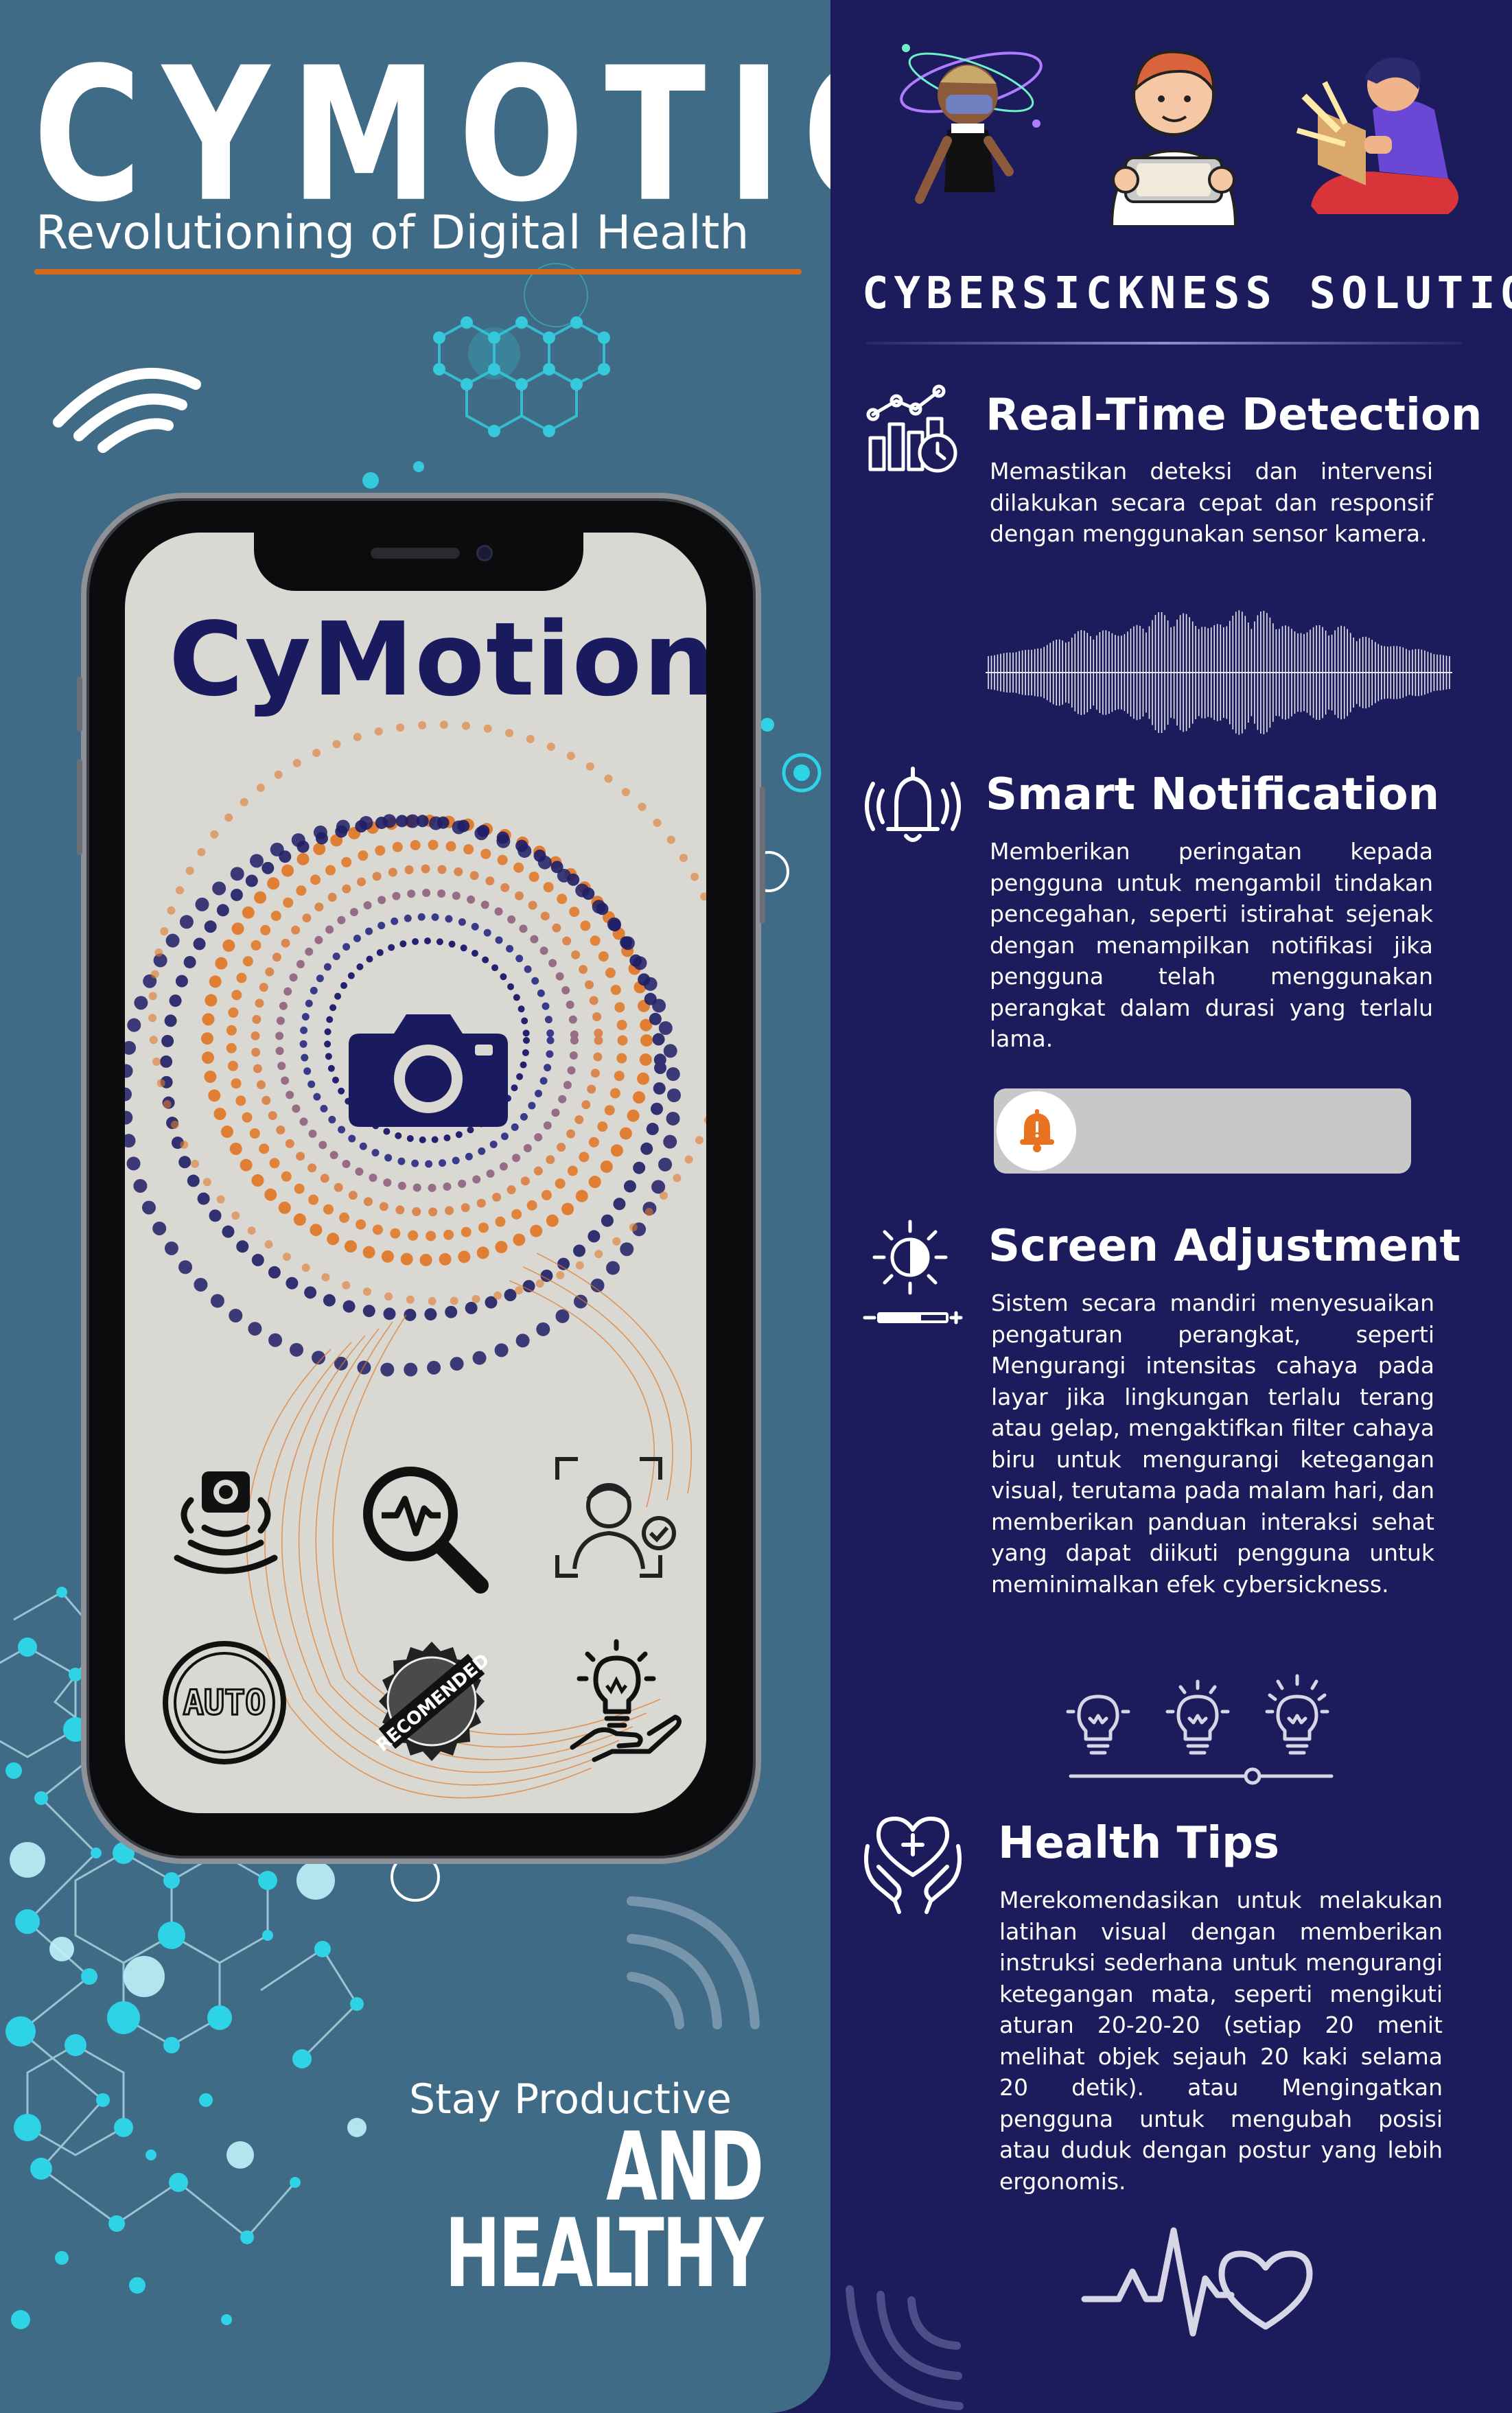  Describe the element at coordinates (1219, 672) in the screenshot. I see `sound-wave-icon` at that location.